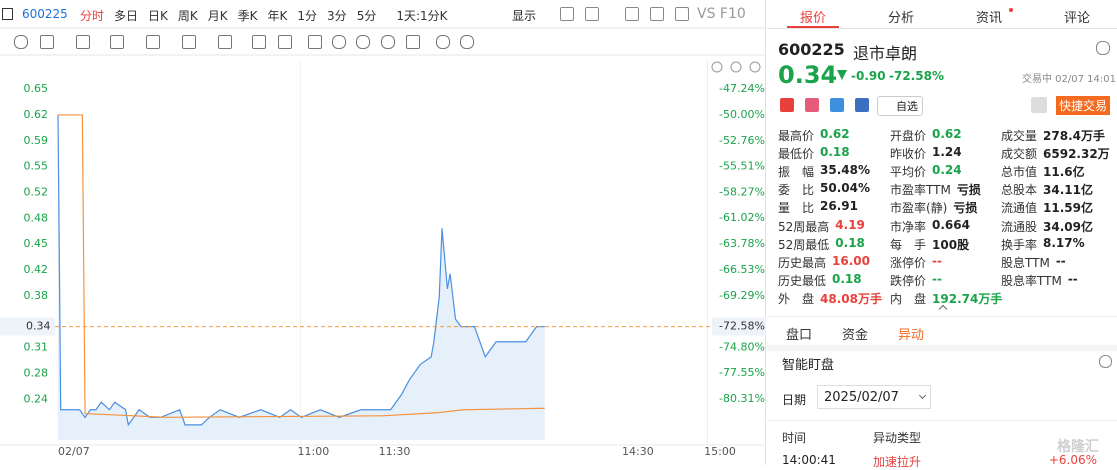 This screenshot has width=1117, height=470. What do you see at coordinates (413, 42) in the screenshot?
I see `delete-icon` at bounding box center [413, 42].